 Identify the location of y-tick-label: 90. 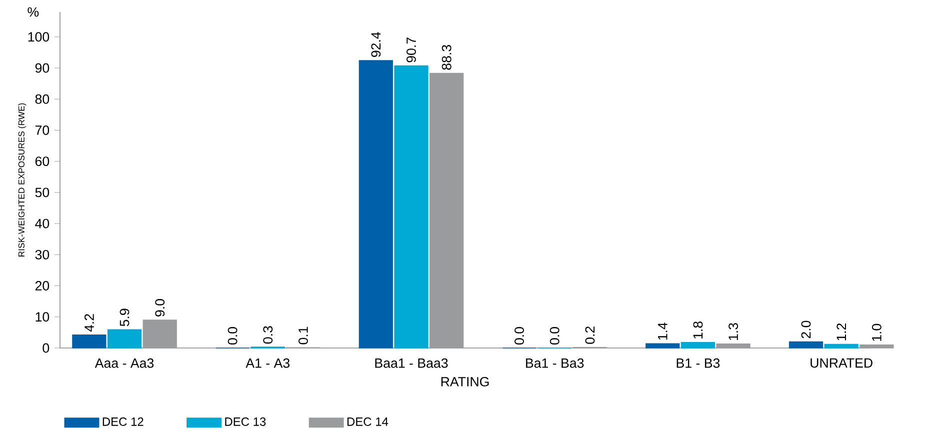
(42, 68).